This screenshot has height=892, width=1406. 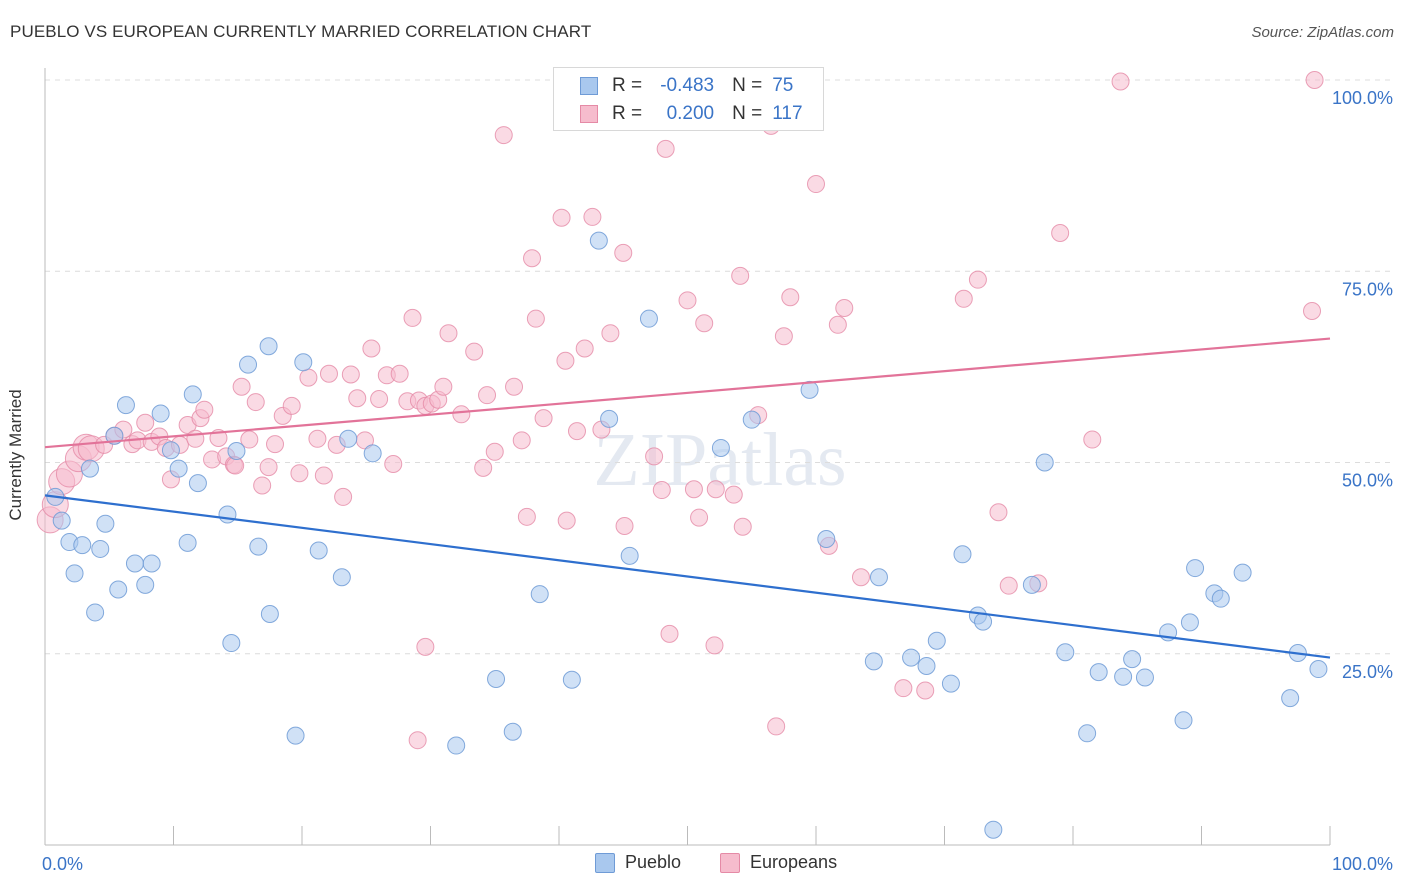 What do you see at coordinates (653, 862) in the screenshot?
I see `pueblo-legend-label: Pueblo` at bounding box center [653, 862].